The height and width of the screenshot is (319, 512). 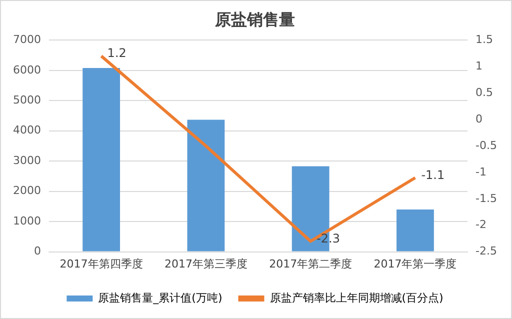 I want to click on legend-label: 原盐销售量_累计值(万吨), so click(x=160, y=297).